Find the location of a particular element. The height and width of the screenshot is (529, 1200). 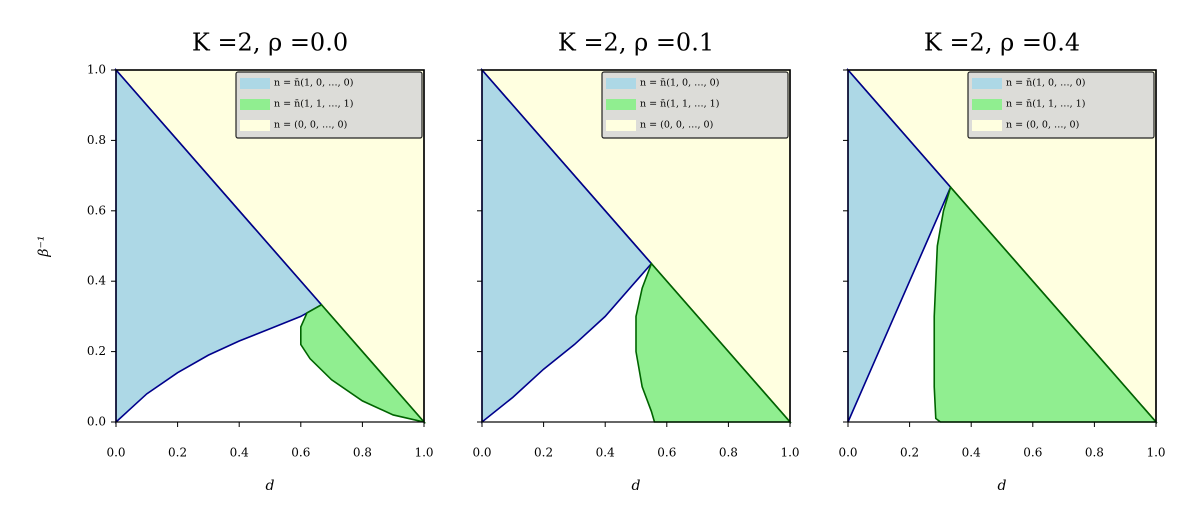

panel-title: K =2, ρ =0.1 is located at coordinates (636, 43).